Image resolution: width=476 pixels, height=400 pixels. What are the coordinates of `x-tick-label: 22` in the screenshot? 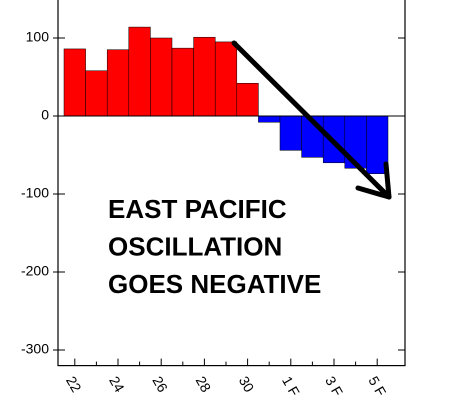 It's located at (74, 384).